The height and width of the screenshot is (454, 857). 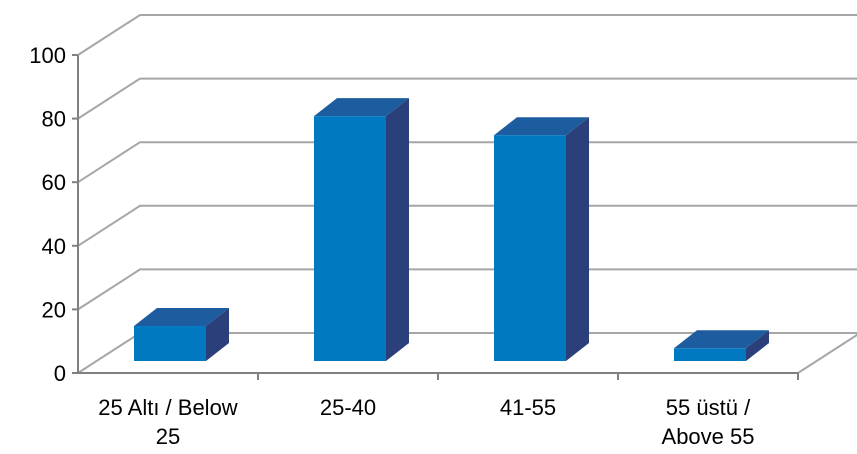 What do you see at coordinates (60, 373) in the screenshot?
I see `y-tick-label: 0` at bounding box center [60, 373].